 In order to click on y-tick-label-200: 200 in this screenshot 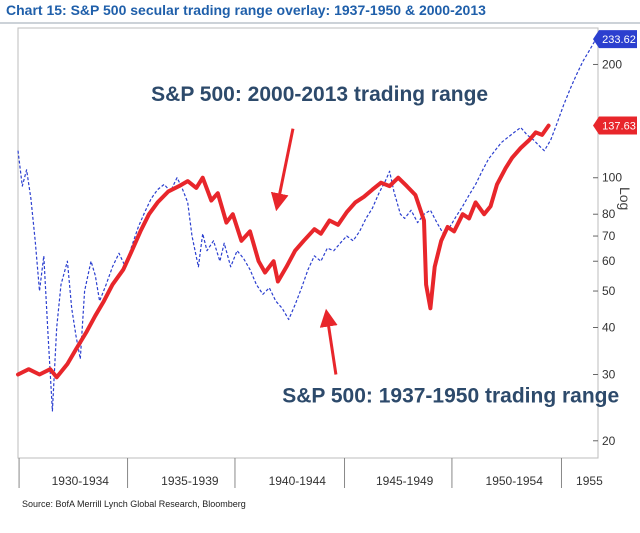, I will do `click(612, 64)`.